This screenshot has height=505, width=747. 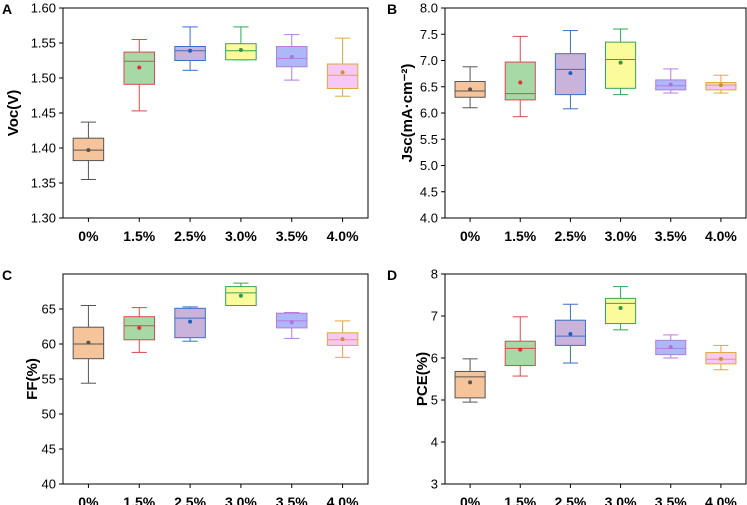 What do you see at coordinates (7, 9) in the screenshot?
I see `panel-letter: A` at bounding box center [7, 9].